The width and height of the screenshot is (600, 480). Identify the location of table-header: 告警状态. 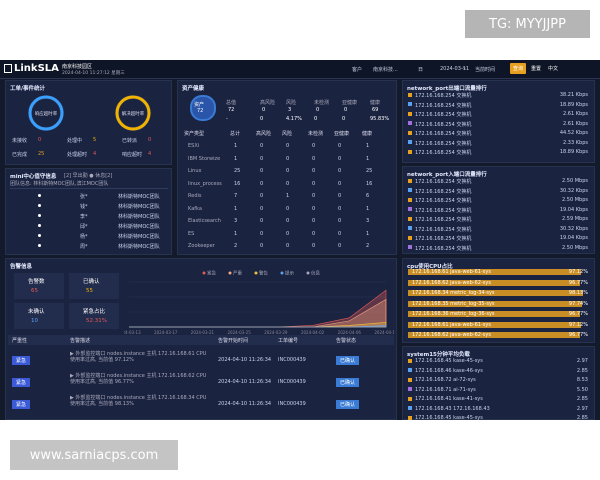
(346, 341).